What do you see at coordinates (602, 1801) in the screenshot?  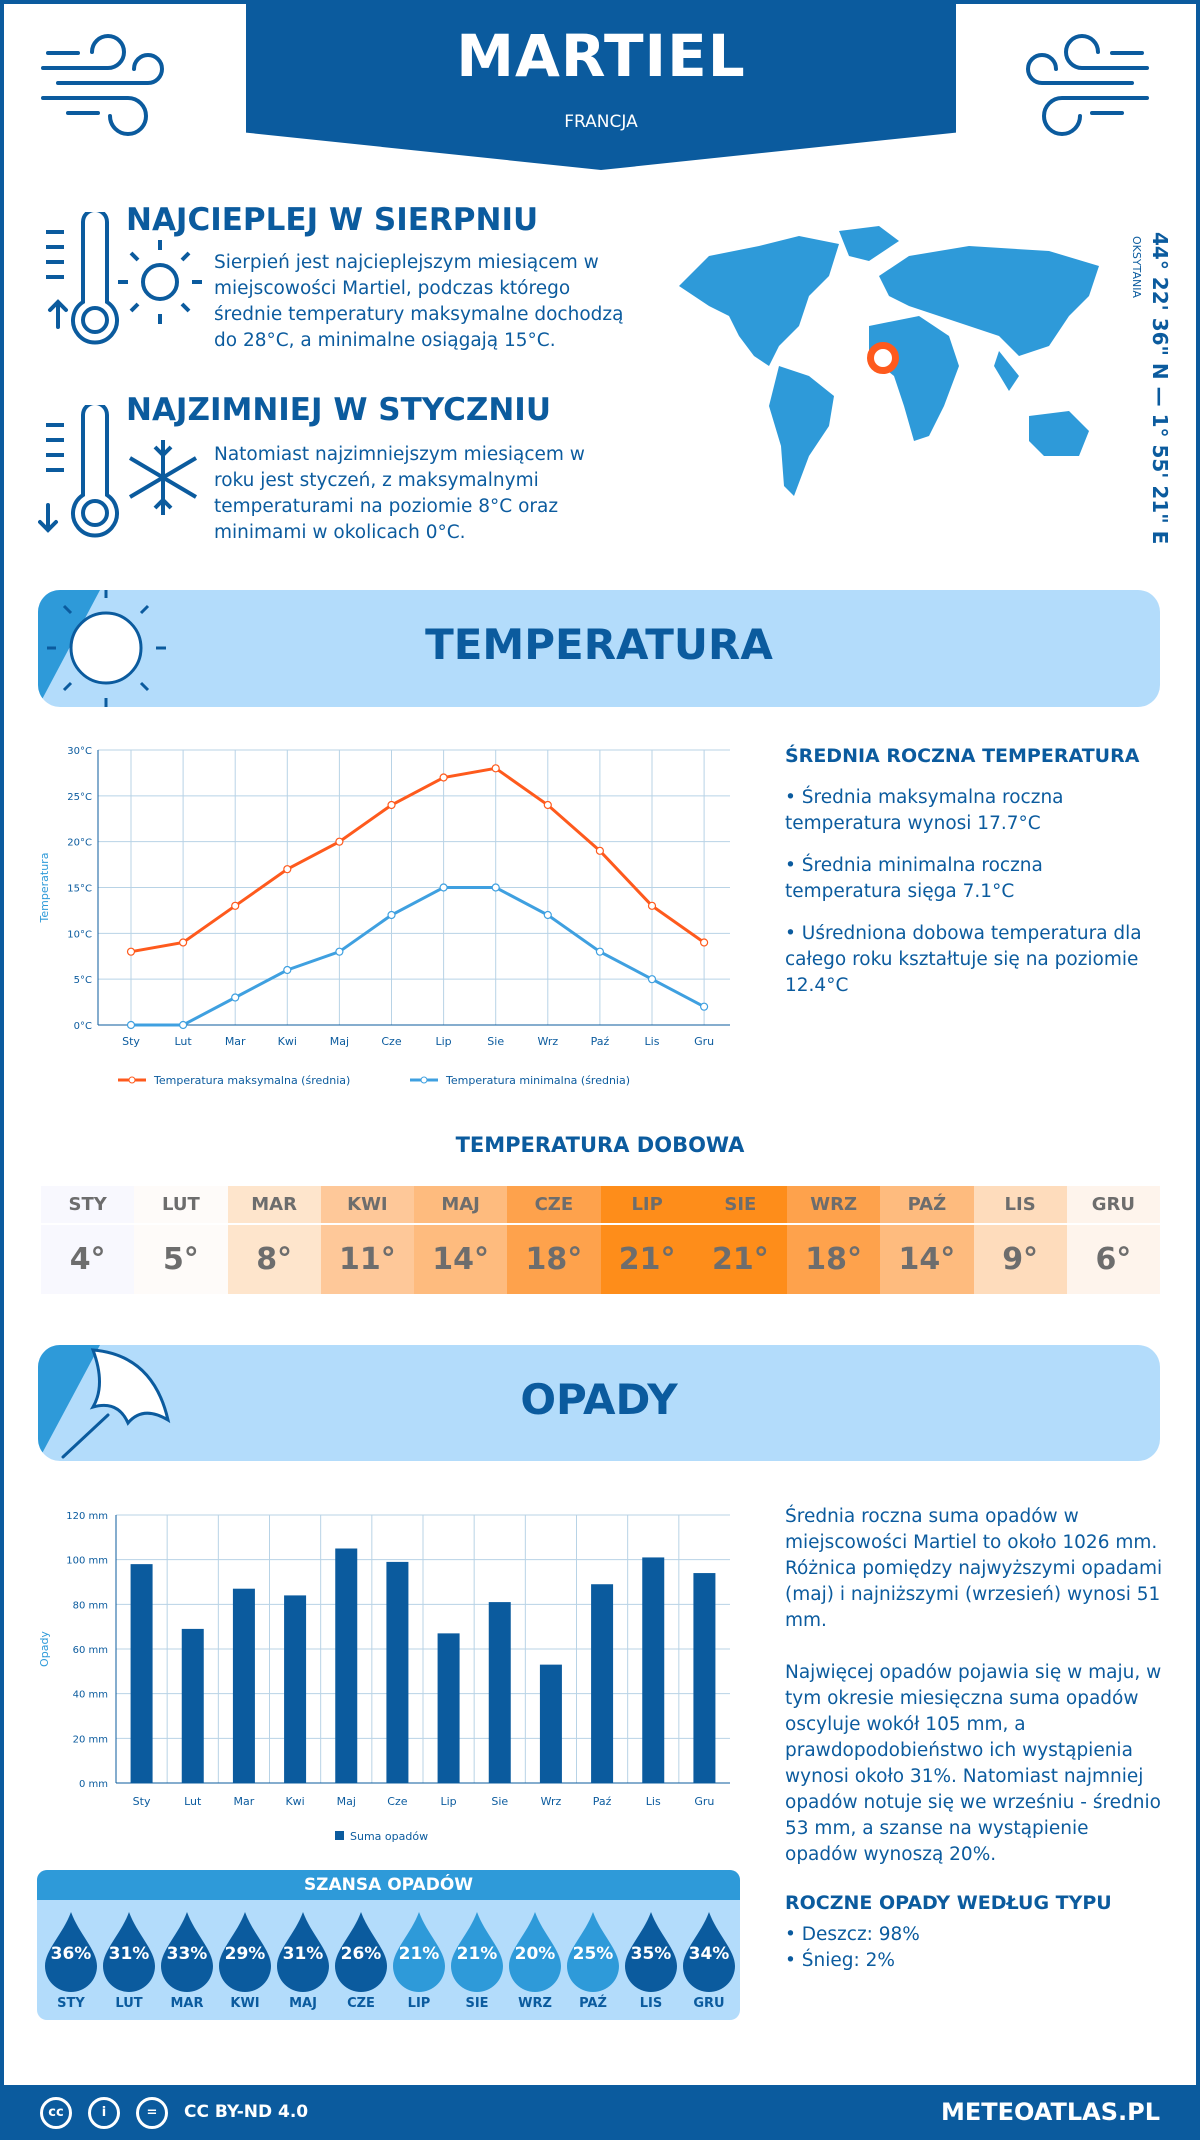 I see `x-tick-label: Paź` at bounding box center [602, 1801].